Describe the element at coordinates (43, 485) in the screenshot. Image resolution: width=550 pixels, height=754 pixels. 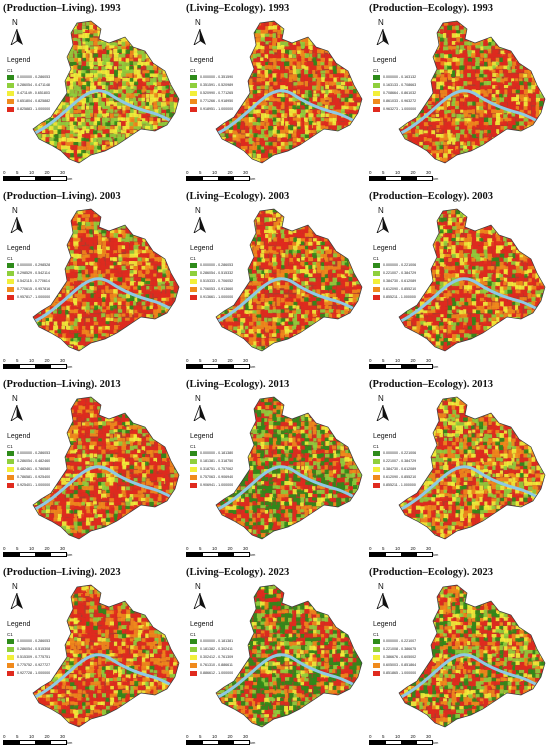
I see `legend-entry: 0.925401 - 1.000000` at that location.